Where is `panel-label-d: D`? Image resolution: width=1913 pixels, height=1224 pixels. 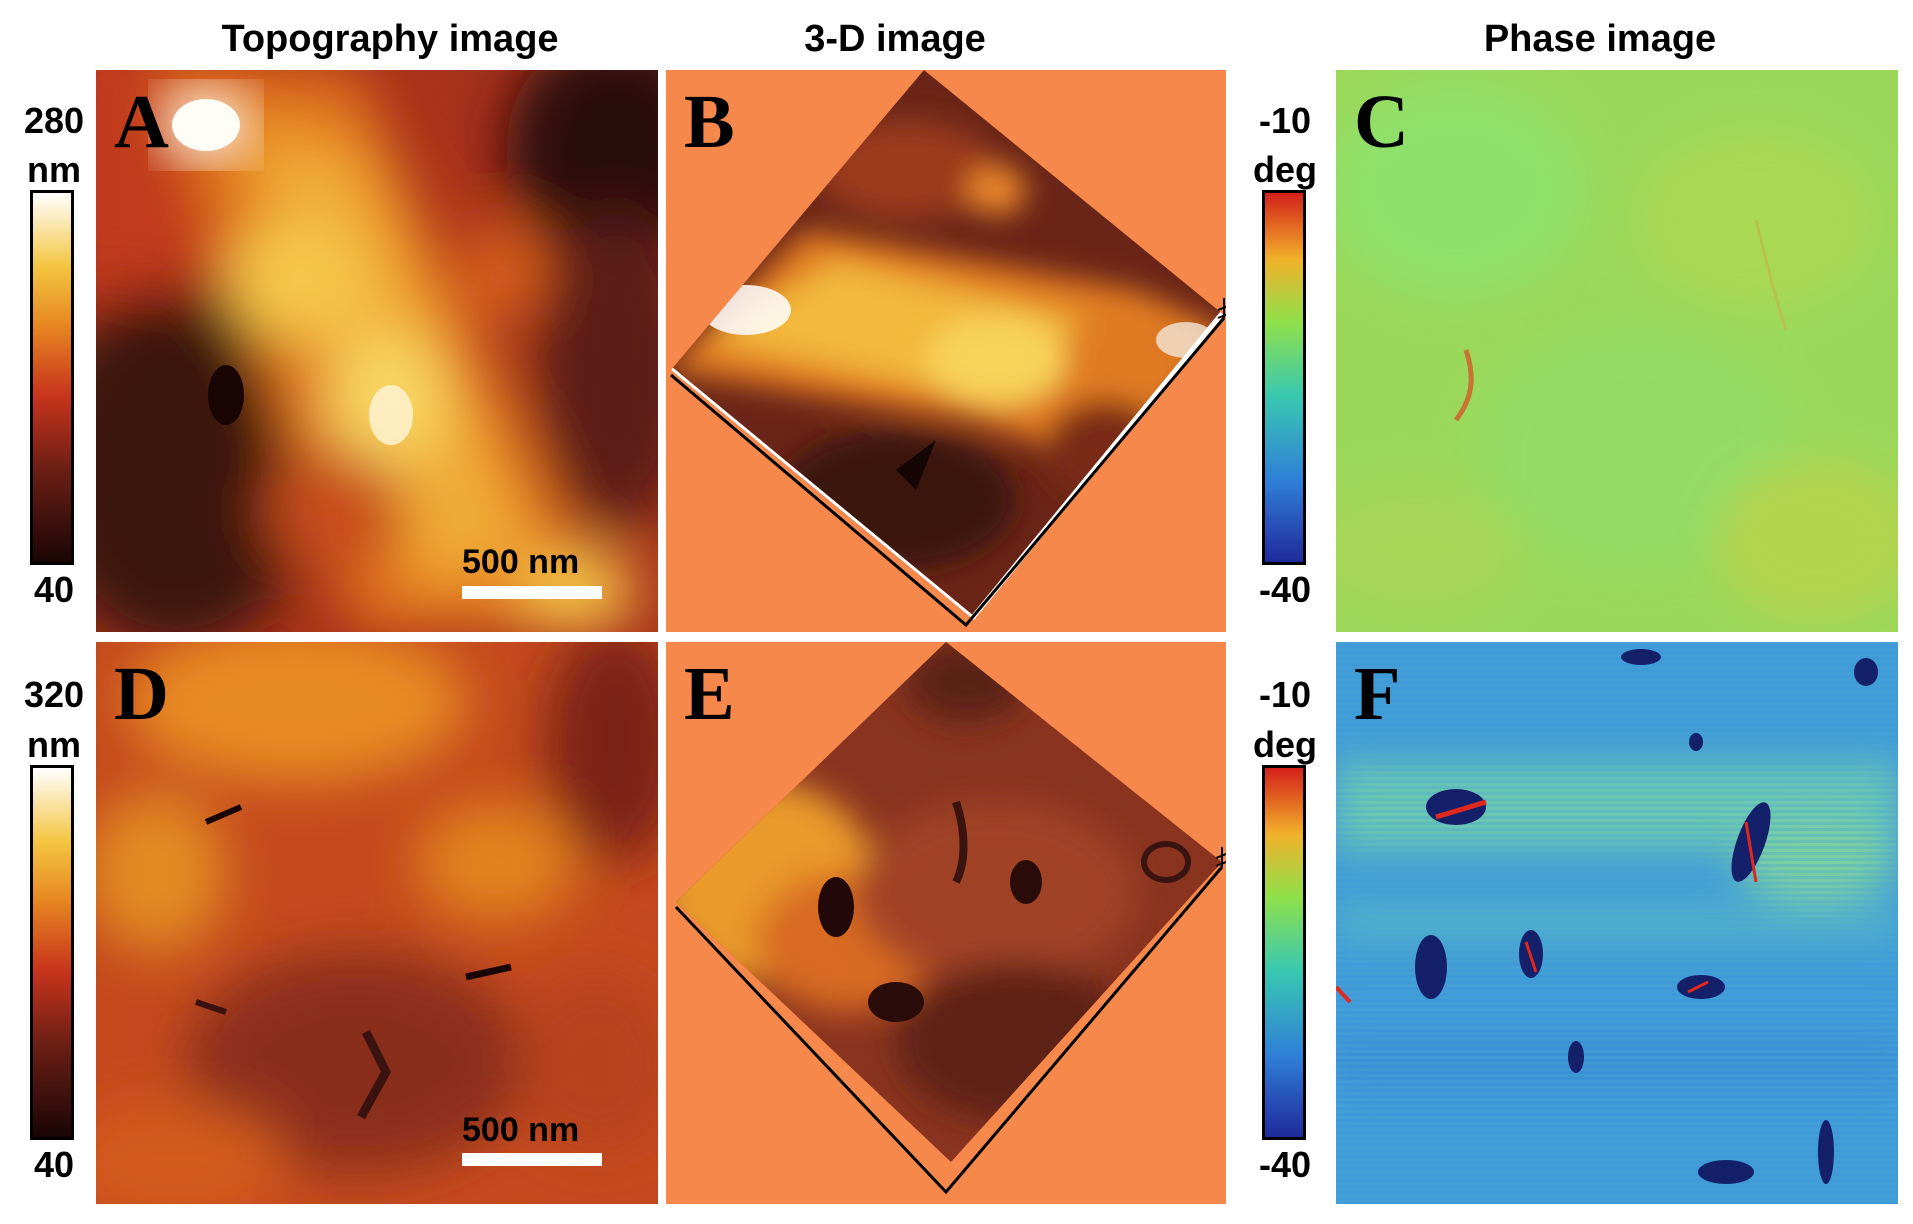
panel-label-d: D is located at coordinates (141, 694).